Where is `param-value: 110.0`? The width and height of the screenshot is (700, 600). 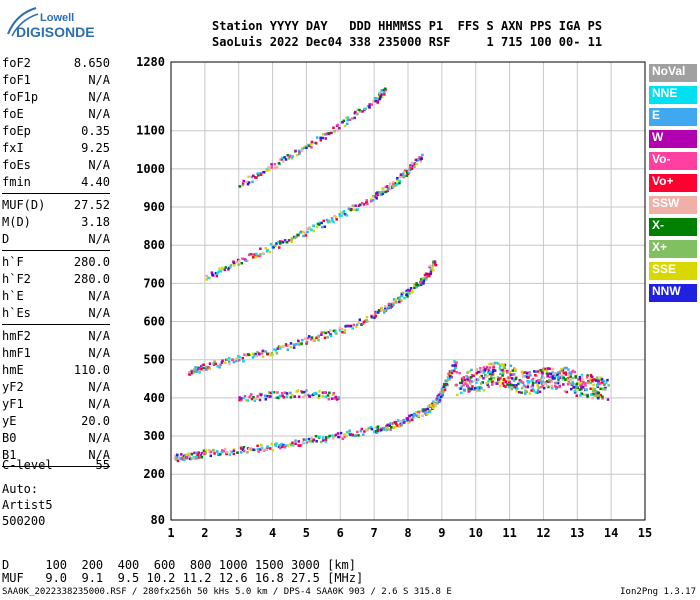 param-value: 110.0 is located at coordinates (91, 370).